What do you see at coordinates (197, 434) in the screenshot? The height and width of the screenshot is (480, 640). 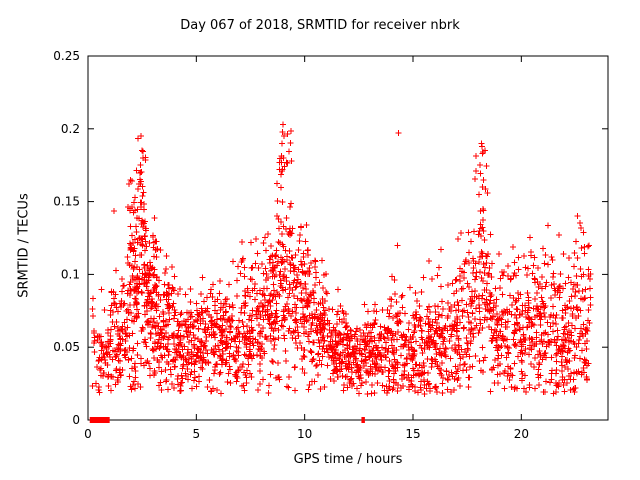 I see `svg-text: 5` at bounding box center [197, 434].